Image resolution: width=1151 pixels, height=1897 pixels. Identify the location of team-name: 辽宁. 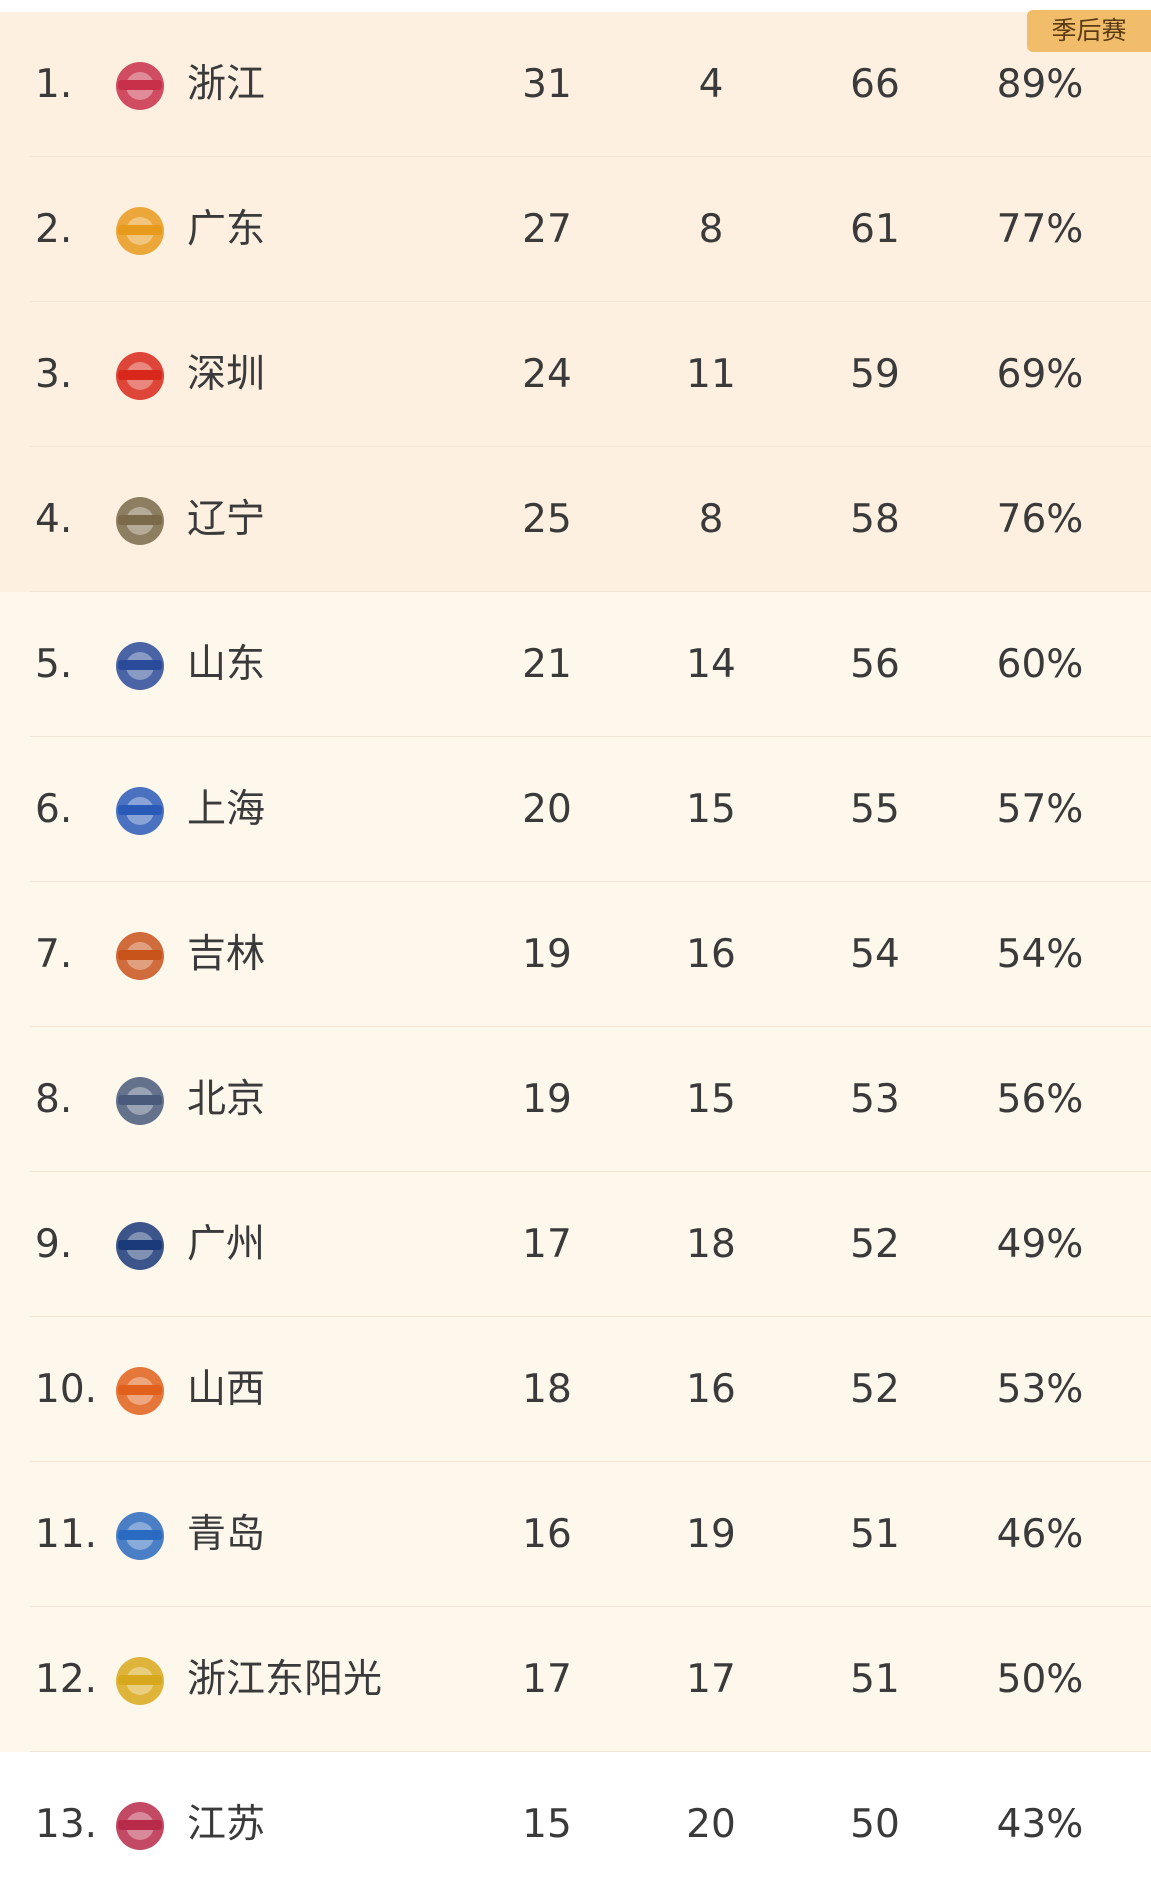
(226, 519).